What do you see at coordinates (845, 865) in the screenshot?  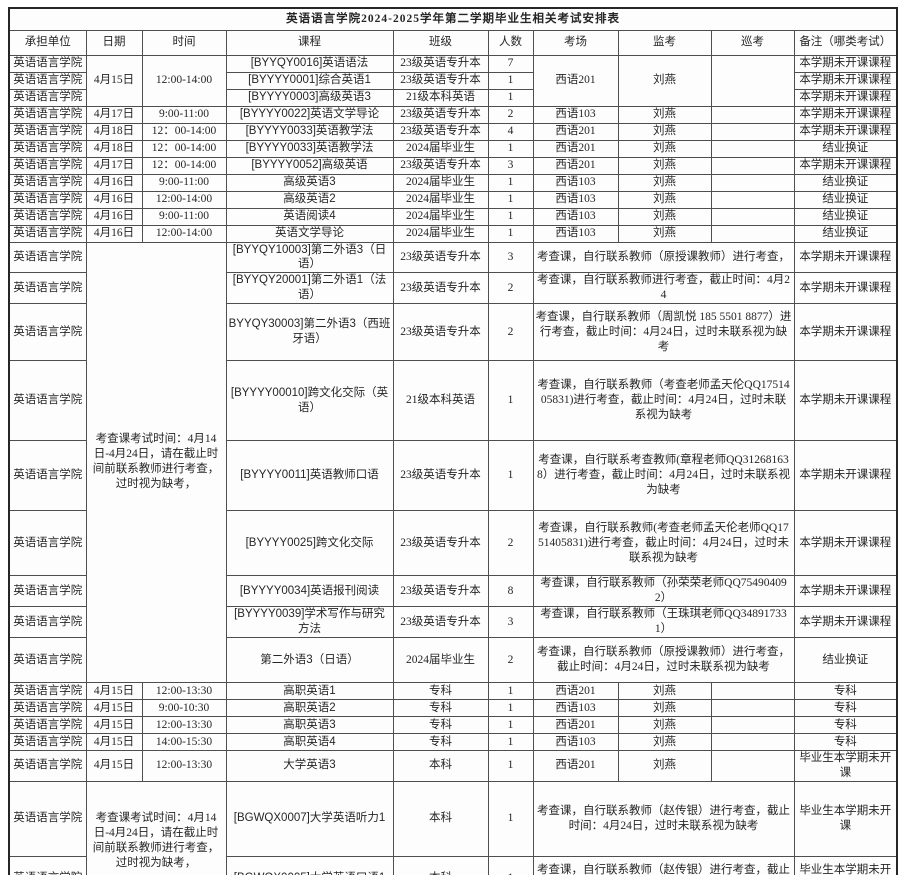 I see `cell-remark: 毕业生本学期未开课` at bounding box center [845, 865].